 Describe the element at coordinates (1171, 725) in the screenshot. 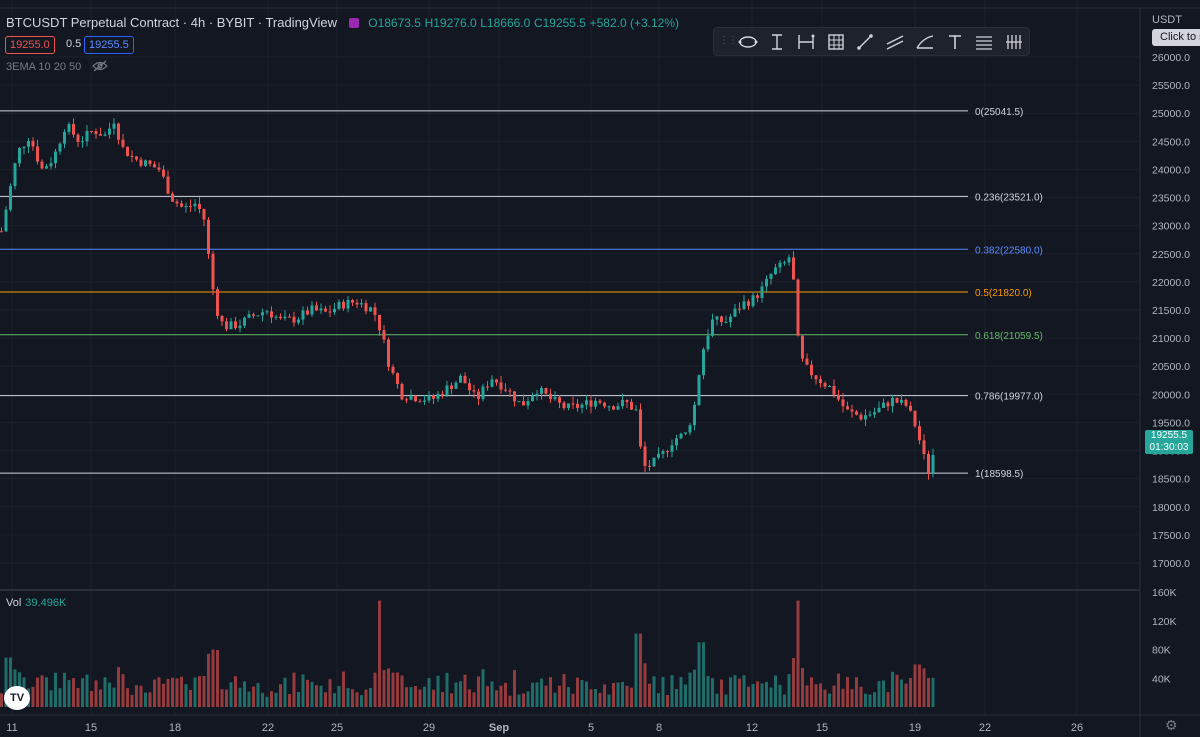

I see `gear-icon: ⚙` at that location.